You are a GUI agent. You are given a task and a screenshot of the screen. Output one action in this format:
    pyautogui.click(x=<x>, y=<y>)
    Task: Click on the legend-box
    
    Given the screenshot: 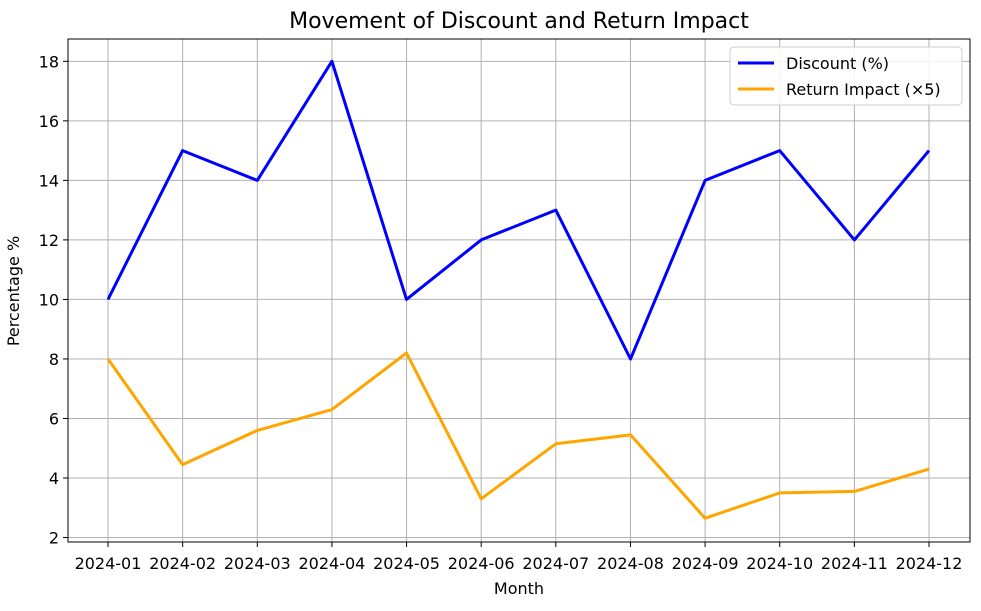 What is the action you would take?
    pyautogui.click(x=846, y=76)
    